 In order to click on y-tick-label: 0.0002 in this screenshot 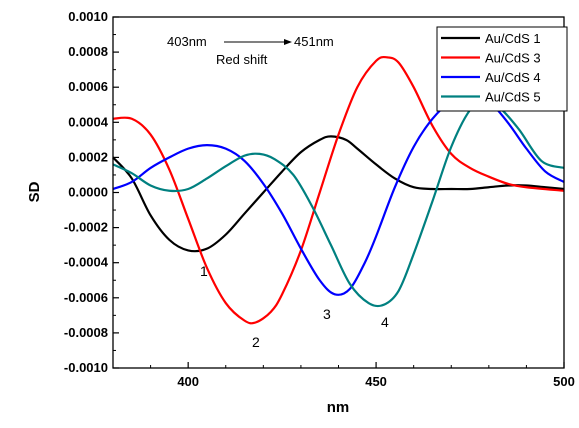, I will do `click(88, 156)`.